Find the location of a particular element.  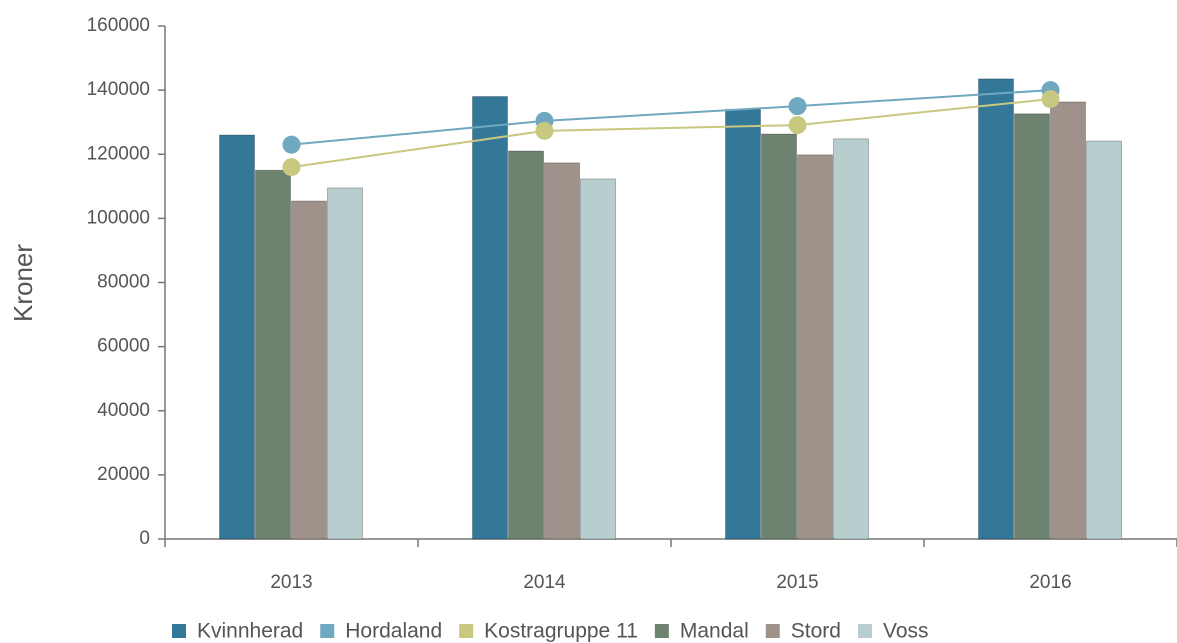

legend-label: Hordaland is located at coordinates (393, 631).